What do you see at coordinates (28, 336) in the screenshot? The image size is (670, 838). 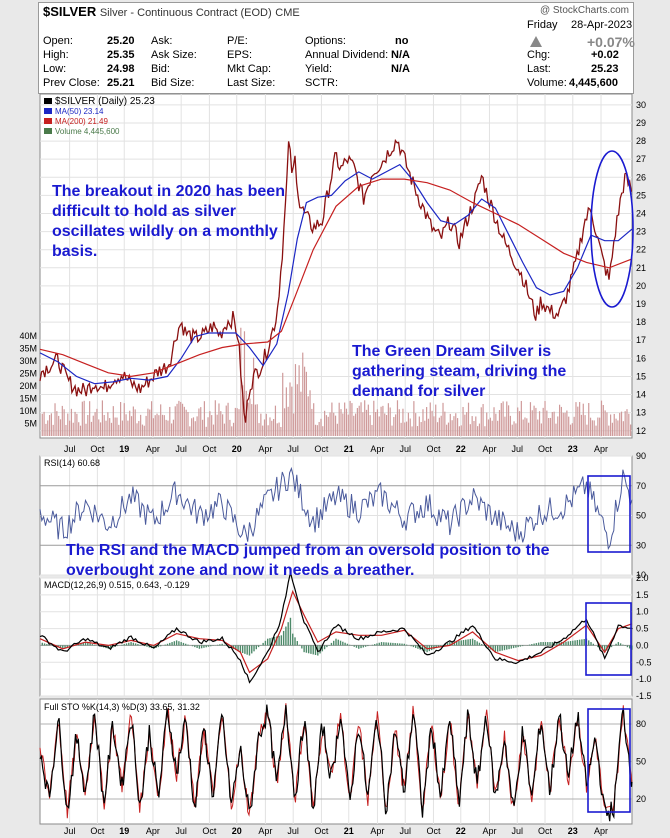 I see `volume-tick-40M: 40M` at bounding box center [28, 336].